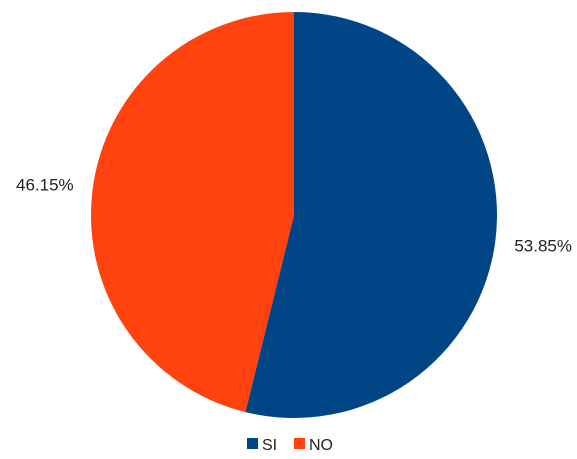 The image size is (577, 459). I want to click on slice-value-label-no: 46.15%, so click(45, 185).